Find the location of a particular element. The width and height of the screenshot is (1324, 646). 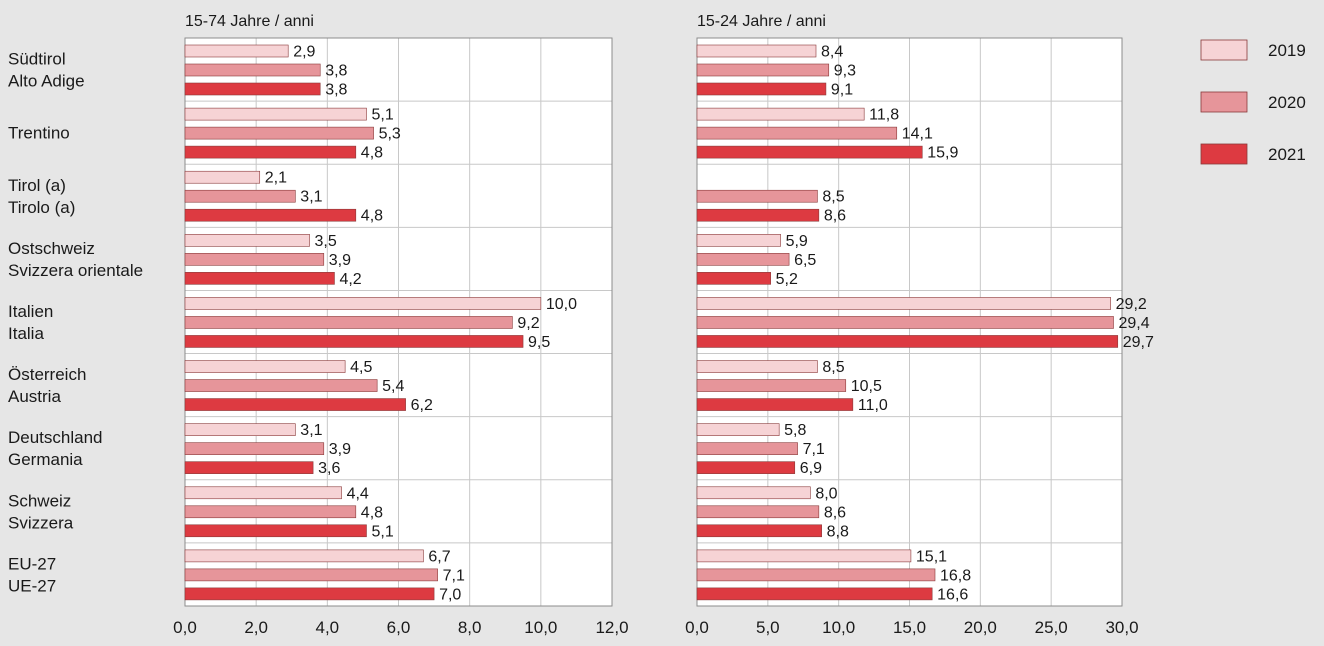

data-label: 6,7 is located at coordinates (439, 556).